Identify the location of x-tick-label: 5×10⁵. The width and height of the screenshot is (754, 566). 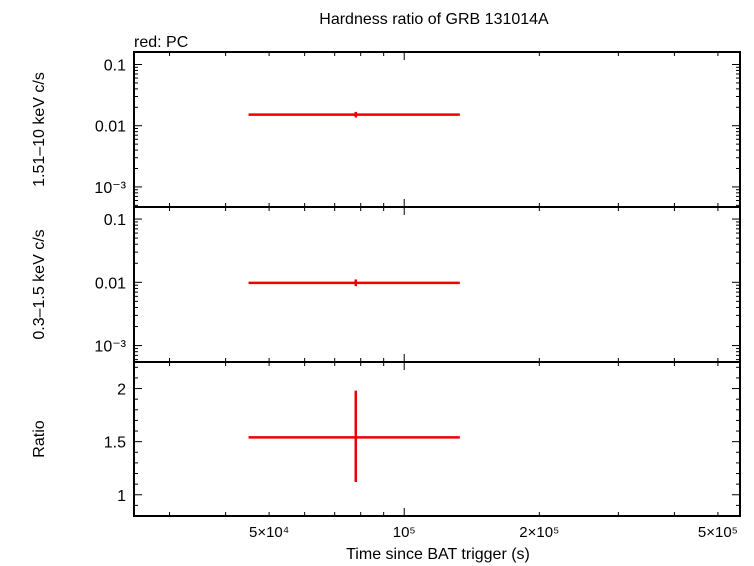
(718, 532).